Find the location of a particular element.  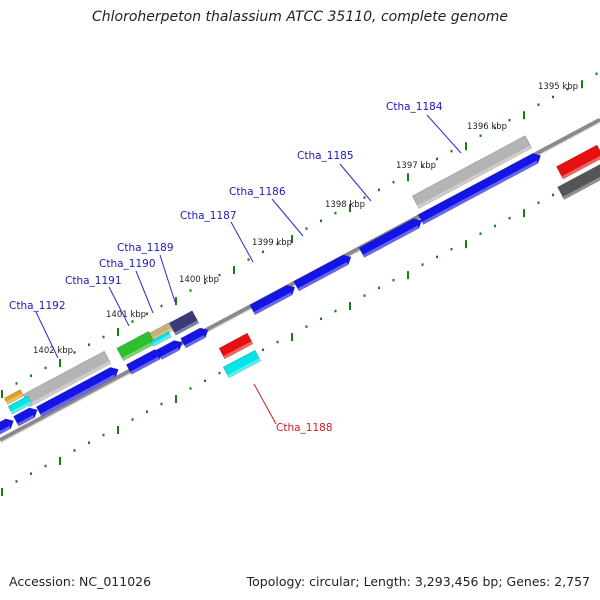

forward-feature-left-cyan-body is located at coordinates (20, 405).